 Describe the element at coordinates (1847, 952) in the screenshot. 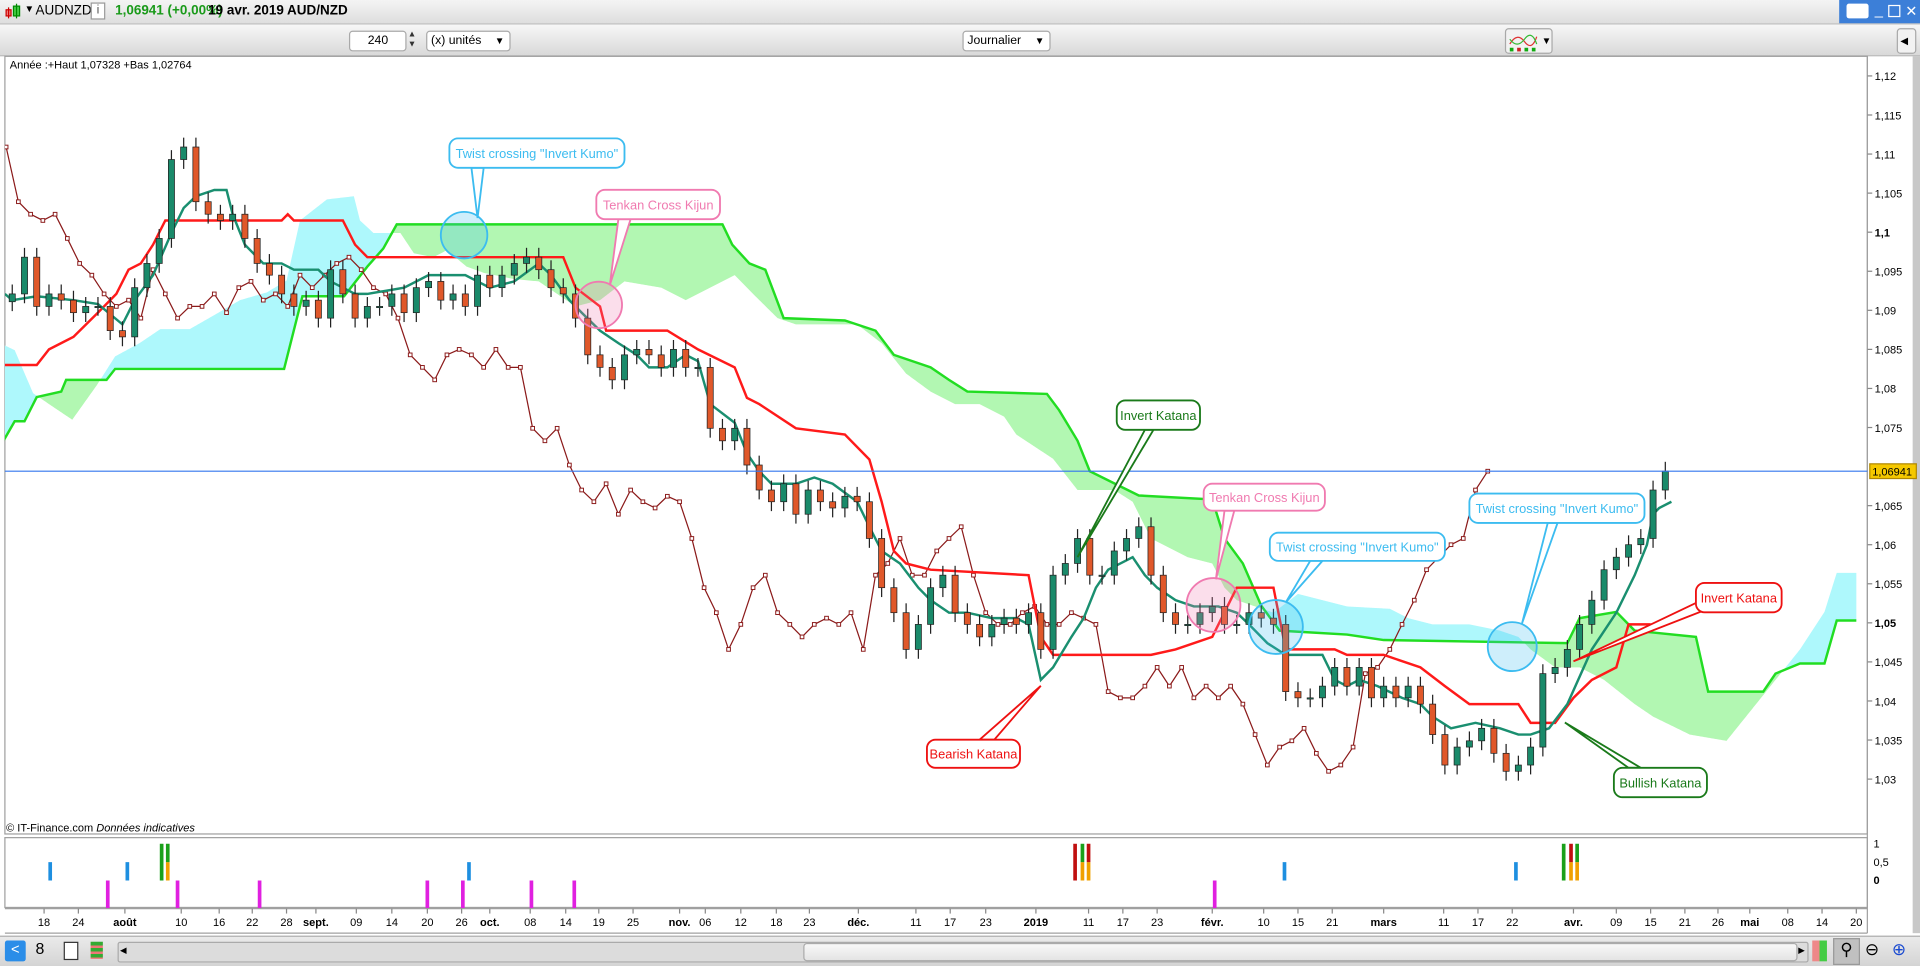

I see `zoom-fit-icon: ⚲` at that location.